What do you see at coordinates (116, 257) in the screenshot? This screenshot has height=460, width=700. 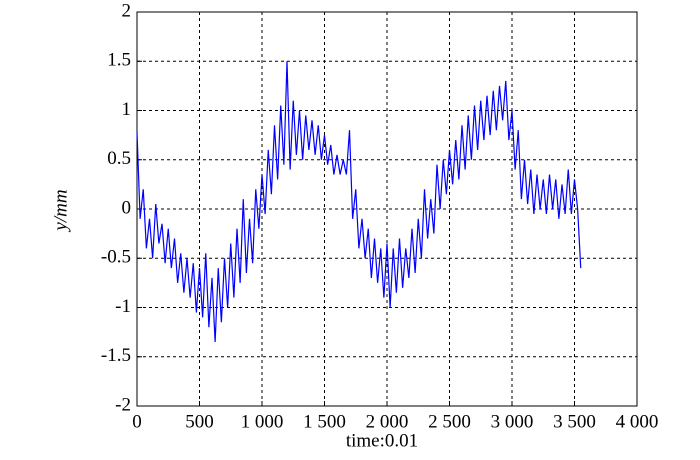 I see `y-tick-label: -0.5` at bounding box center [116, 257].